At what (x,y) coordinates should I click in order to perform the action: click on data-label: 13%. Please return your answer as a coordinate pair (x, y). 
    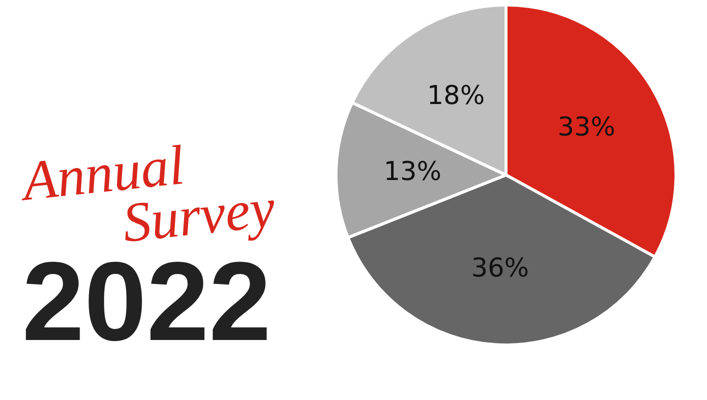
    Looking at the image, I should click on (413, 172).